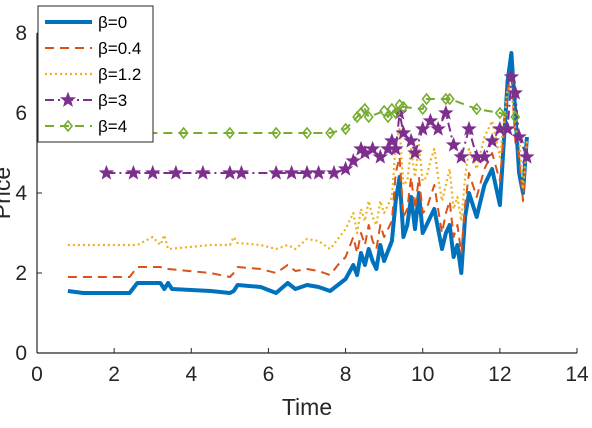  I want to click on y-tick-label: 4, so click(21, 193).